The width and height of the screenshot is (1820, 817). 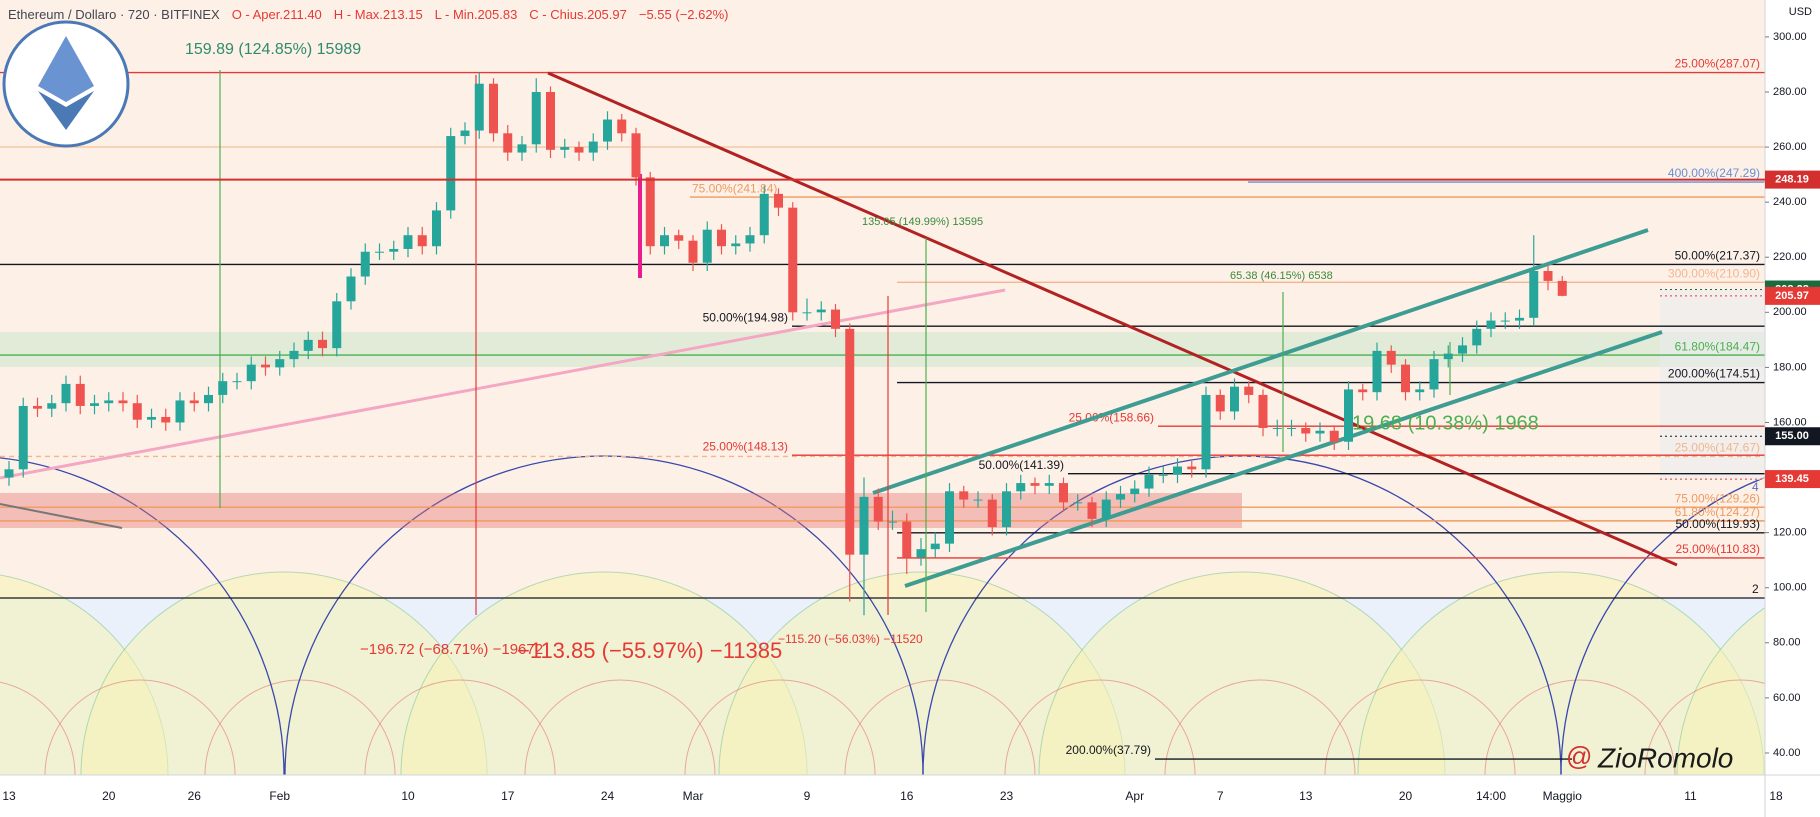 I want to click on x-tick-label: Apr, so click(x=1134, y=796).